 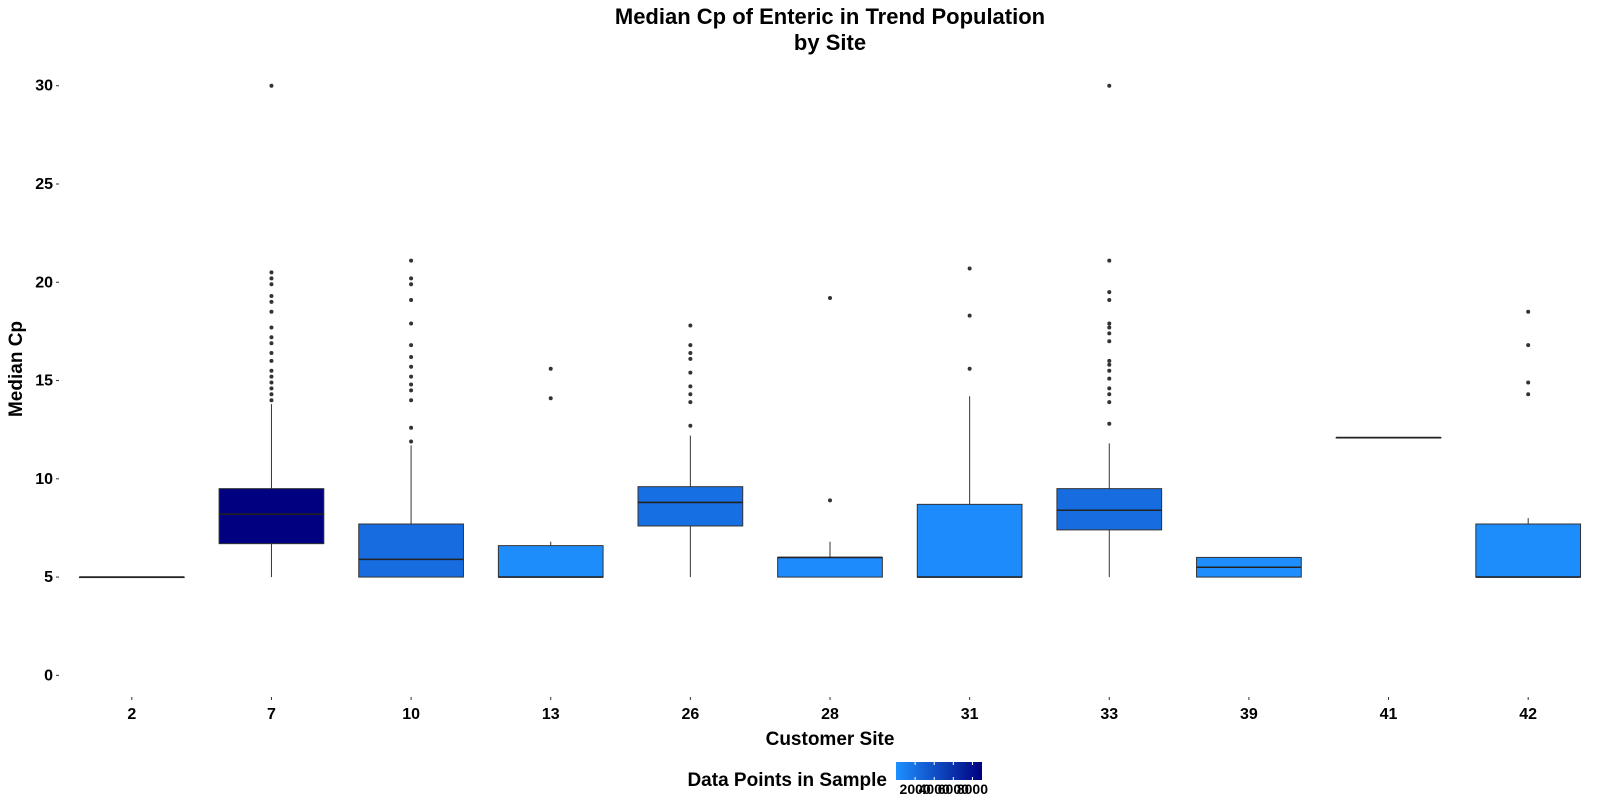 What do you see at coordinates (953, 789) in the screenshot?
I see `legend-tick-label: 6000` at bounding box center [953, 789].